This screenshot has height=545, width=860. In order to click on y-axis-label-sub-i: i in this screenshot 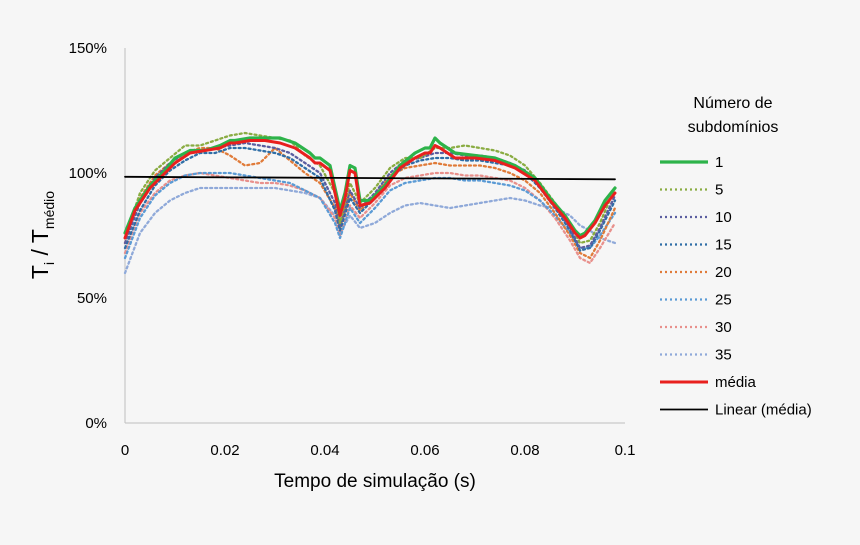, I will do `click(49, 263)`.